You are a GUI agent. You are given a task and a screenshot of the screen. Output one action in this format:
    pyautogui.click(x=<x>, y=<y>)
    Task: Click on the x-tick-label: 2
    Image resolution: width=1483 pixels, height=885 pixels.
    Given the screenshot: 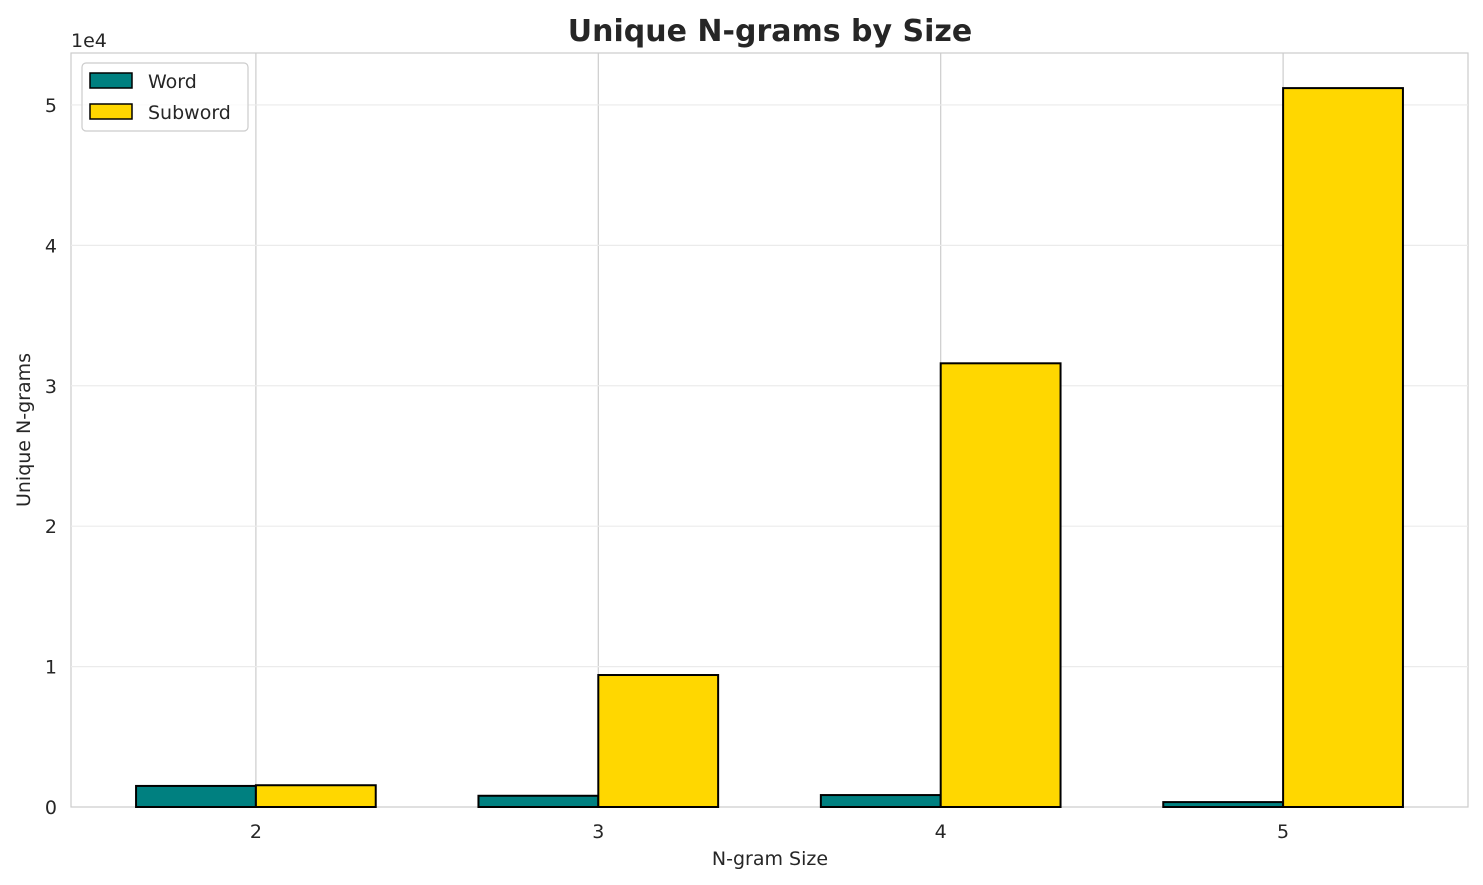 What is the action you would take?
    pyautogui.click(x=256, y=832)
    